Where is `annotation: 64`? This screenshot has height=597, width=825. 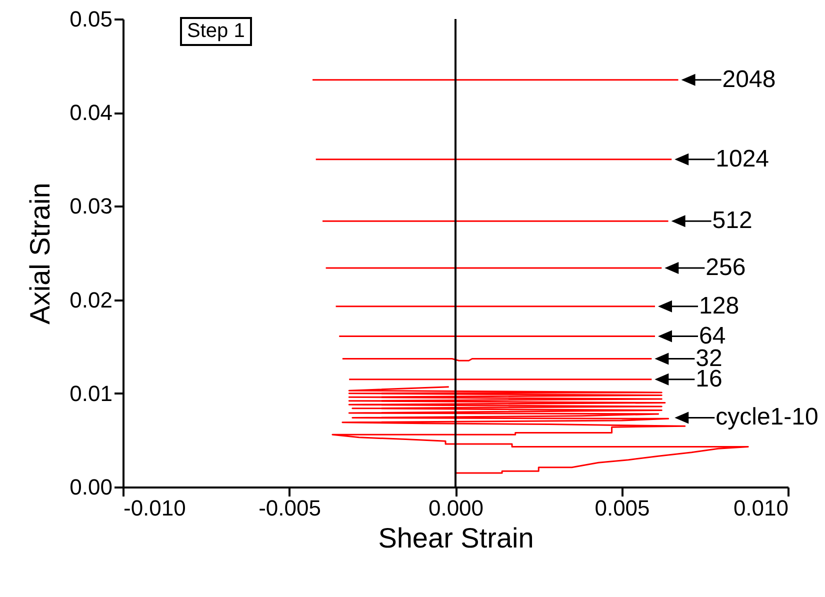 annotation: 64 is located at coordinates (712, 336).